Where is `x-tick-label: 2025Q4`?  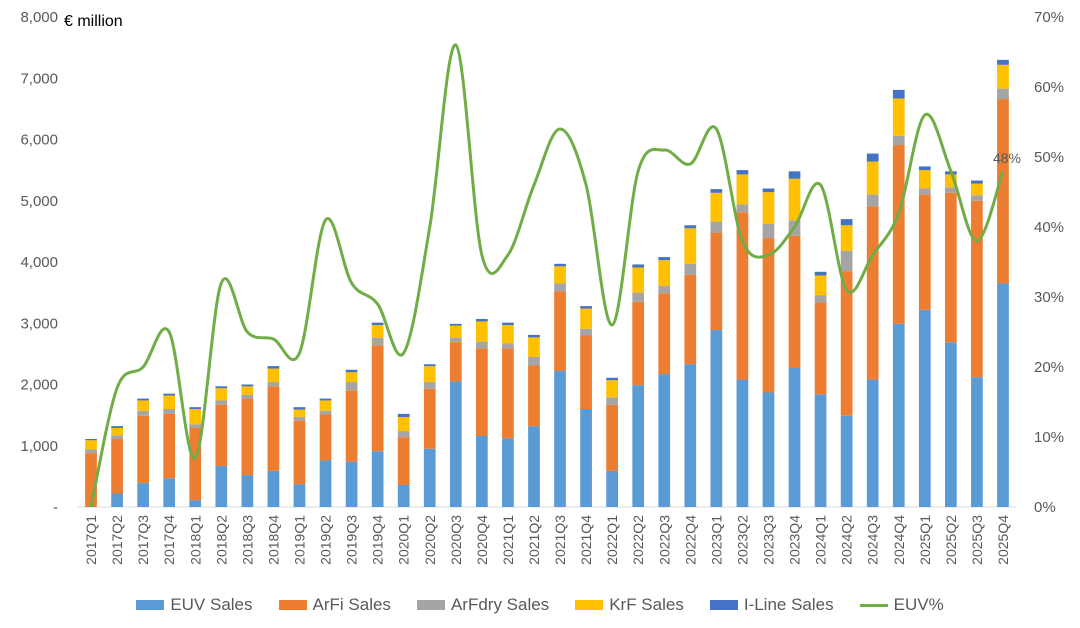 x-tick-label: 2025Q4 is located at coordinates (1003, 540).